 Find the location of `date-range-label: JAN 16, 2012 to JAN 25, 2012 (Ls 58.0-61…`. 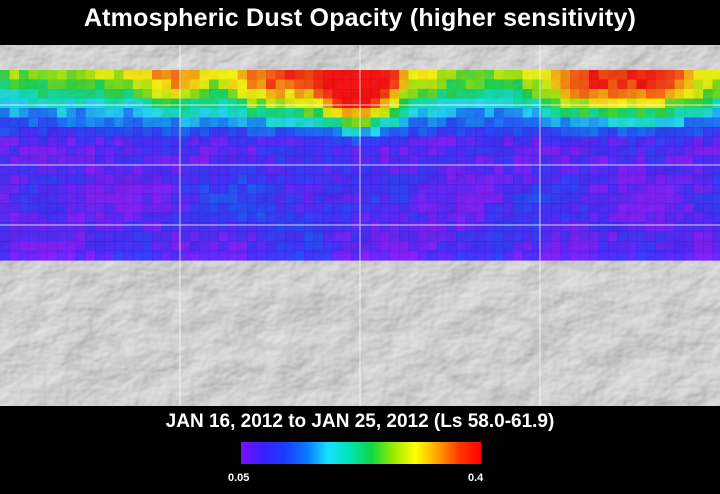

date-range-label: JAN 16, 2012 to JAN 25, 2012 (Ls 58.0-61… is located at coordinates (360, 421).